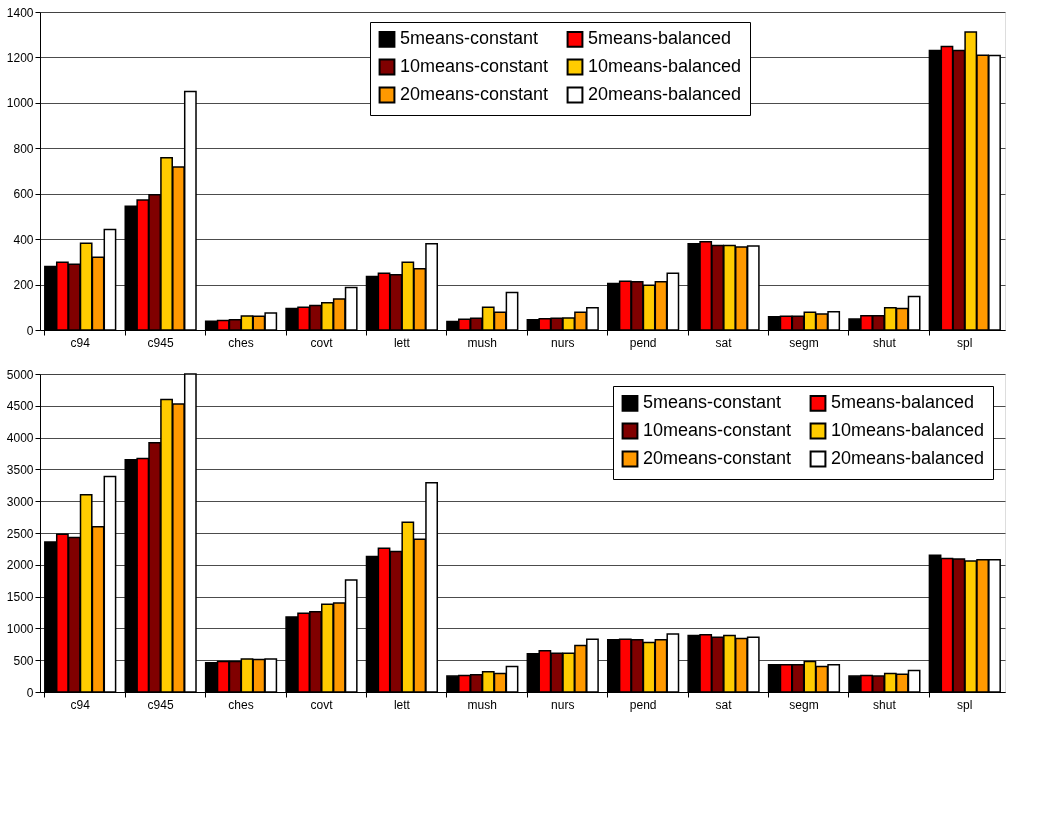 The image size is (1050, 815). I want to click on y-tick-label: 4000, so click(20, 438).